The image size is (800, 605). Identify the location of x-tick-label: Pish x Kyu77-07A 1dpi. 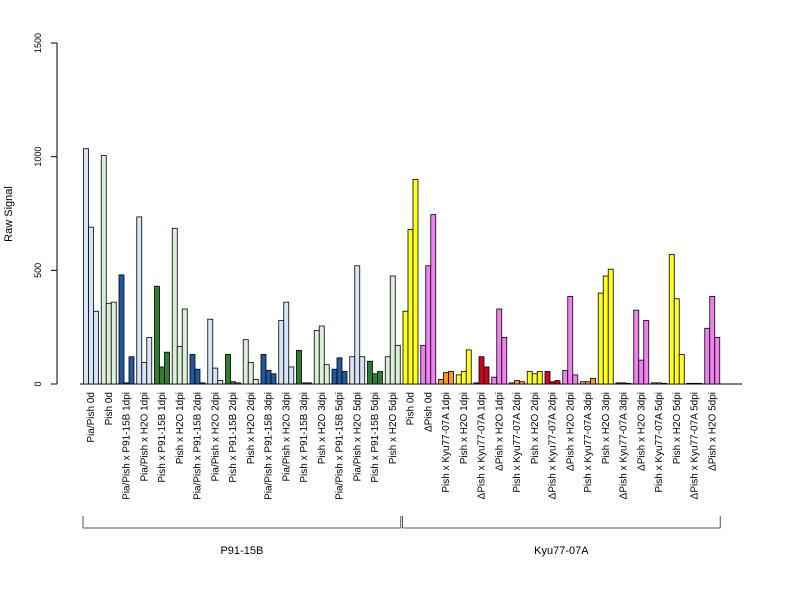
(446, 442).